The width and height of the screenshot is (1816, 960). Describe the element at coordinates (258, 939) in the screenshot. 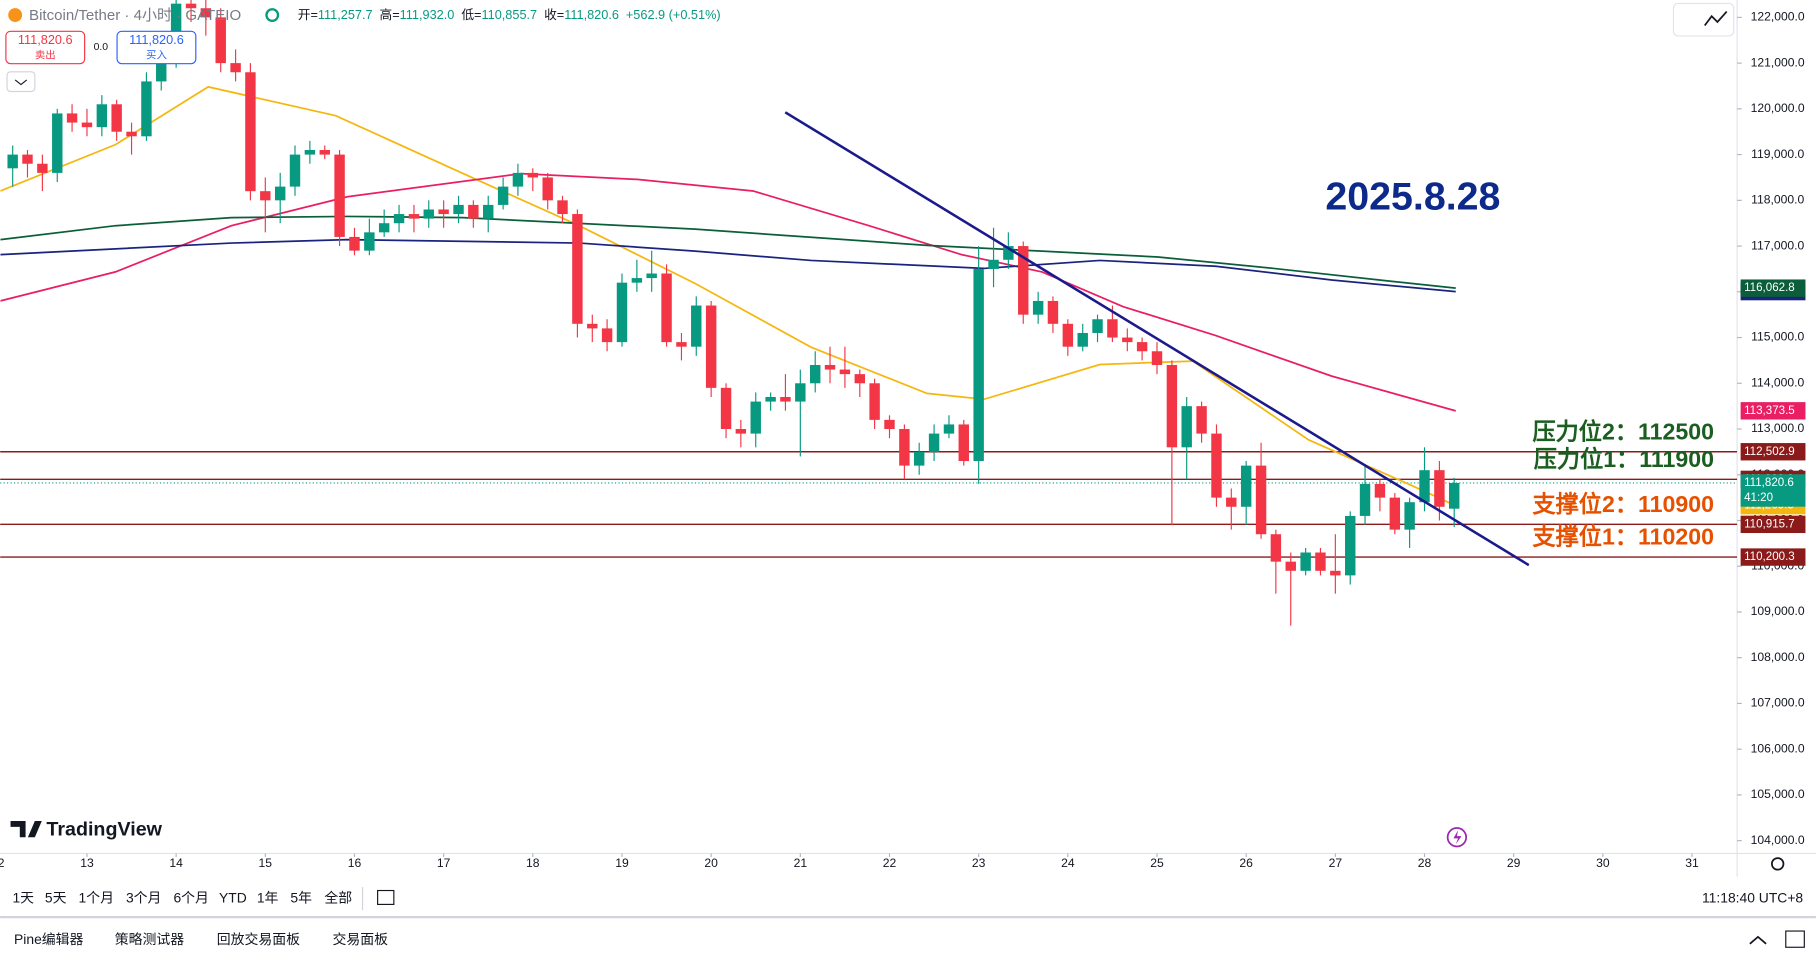

I see `panel-tab: 回放交易面板` at that location.